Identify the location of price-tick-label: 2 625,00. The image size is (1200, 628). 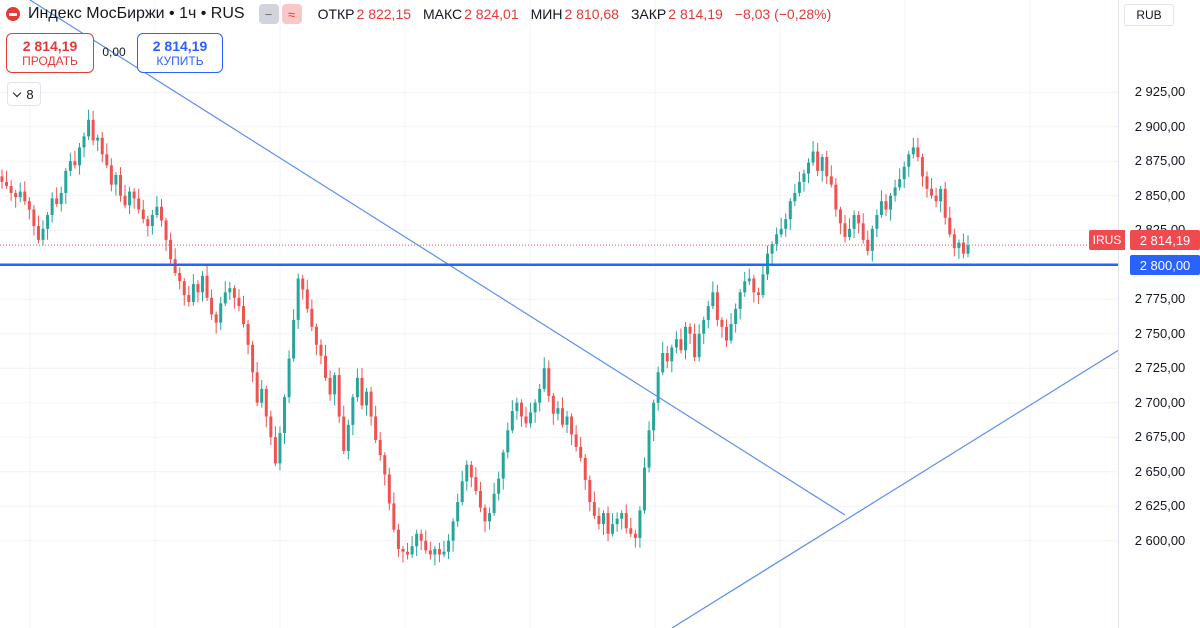
(1160, 506).